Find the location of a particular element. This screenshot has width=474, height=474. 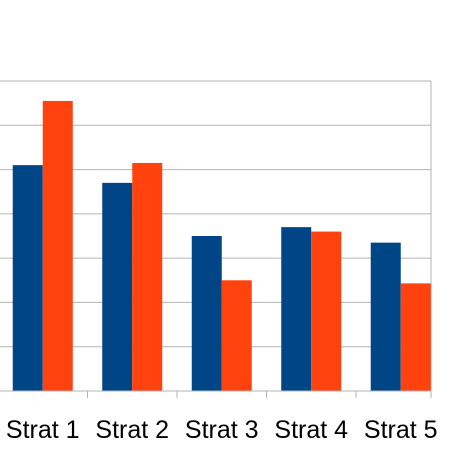

x-tick-label: Strat 5 is located at coordinates (401, 430).